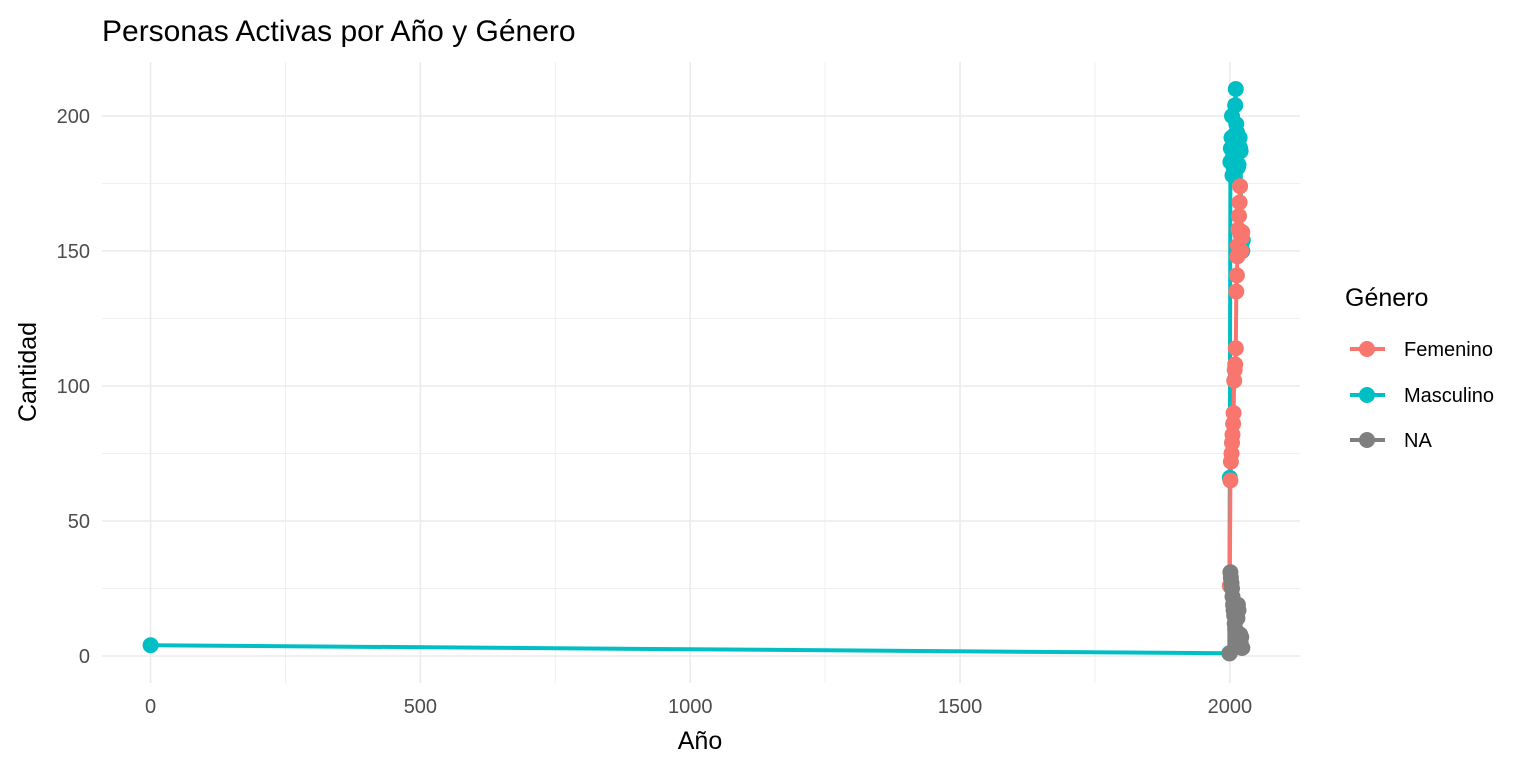 This screenshot has height=768, width=1536. Describe the element at coordinates (1386, 298) in the screenshot. I see `legend-title: Género` at that location.